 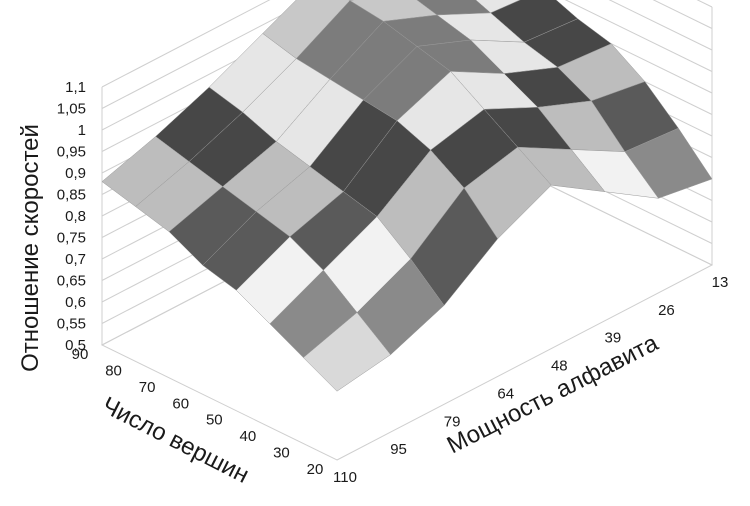 I want to click on z-tick-label: 0,7, so click(x=75, y=259).